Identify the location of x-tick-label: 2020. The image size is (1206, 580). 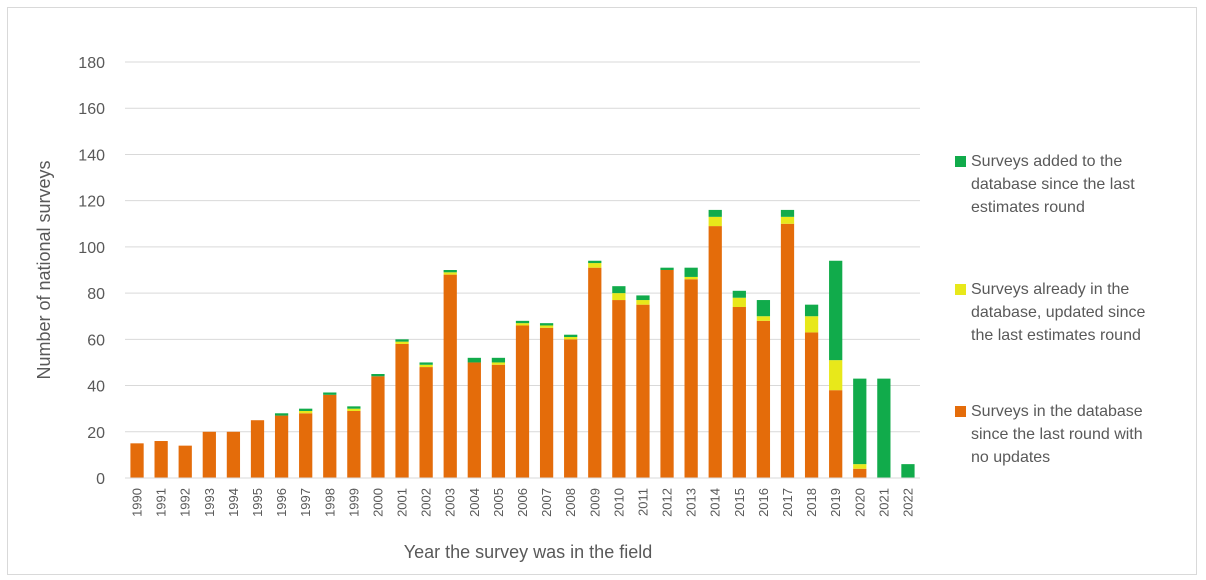
(859, 502).